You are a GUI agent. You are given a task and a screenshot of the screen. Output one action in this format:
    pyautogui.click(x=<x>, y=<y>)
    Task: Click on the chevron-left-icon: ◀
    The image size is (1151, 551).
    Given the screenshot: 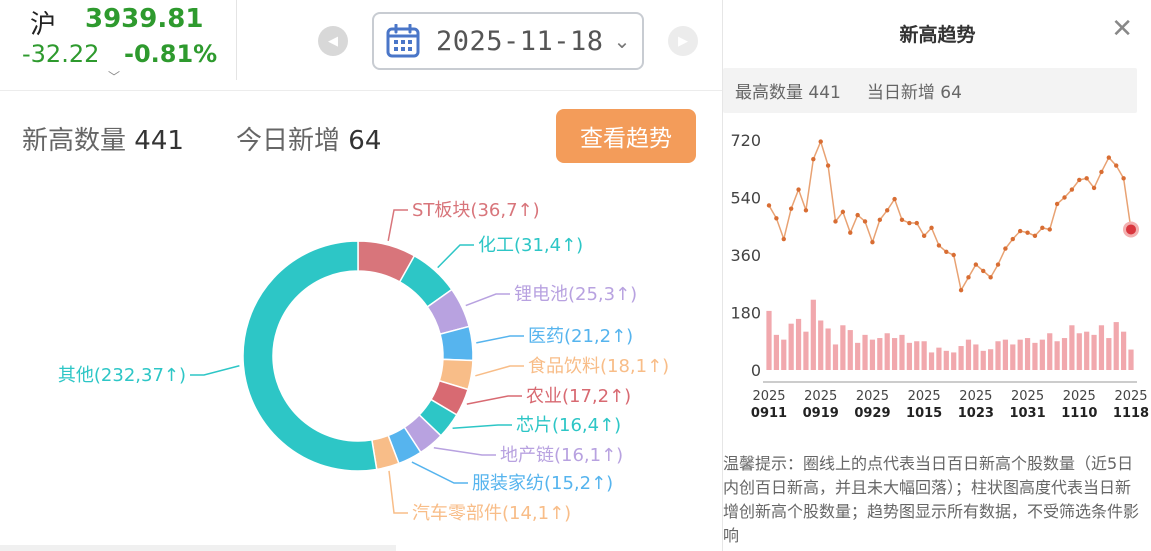 What is the action you would take?
    pyautogui.click(x=333, y=41)
    